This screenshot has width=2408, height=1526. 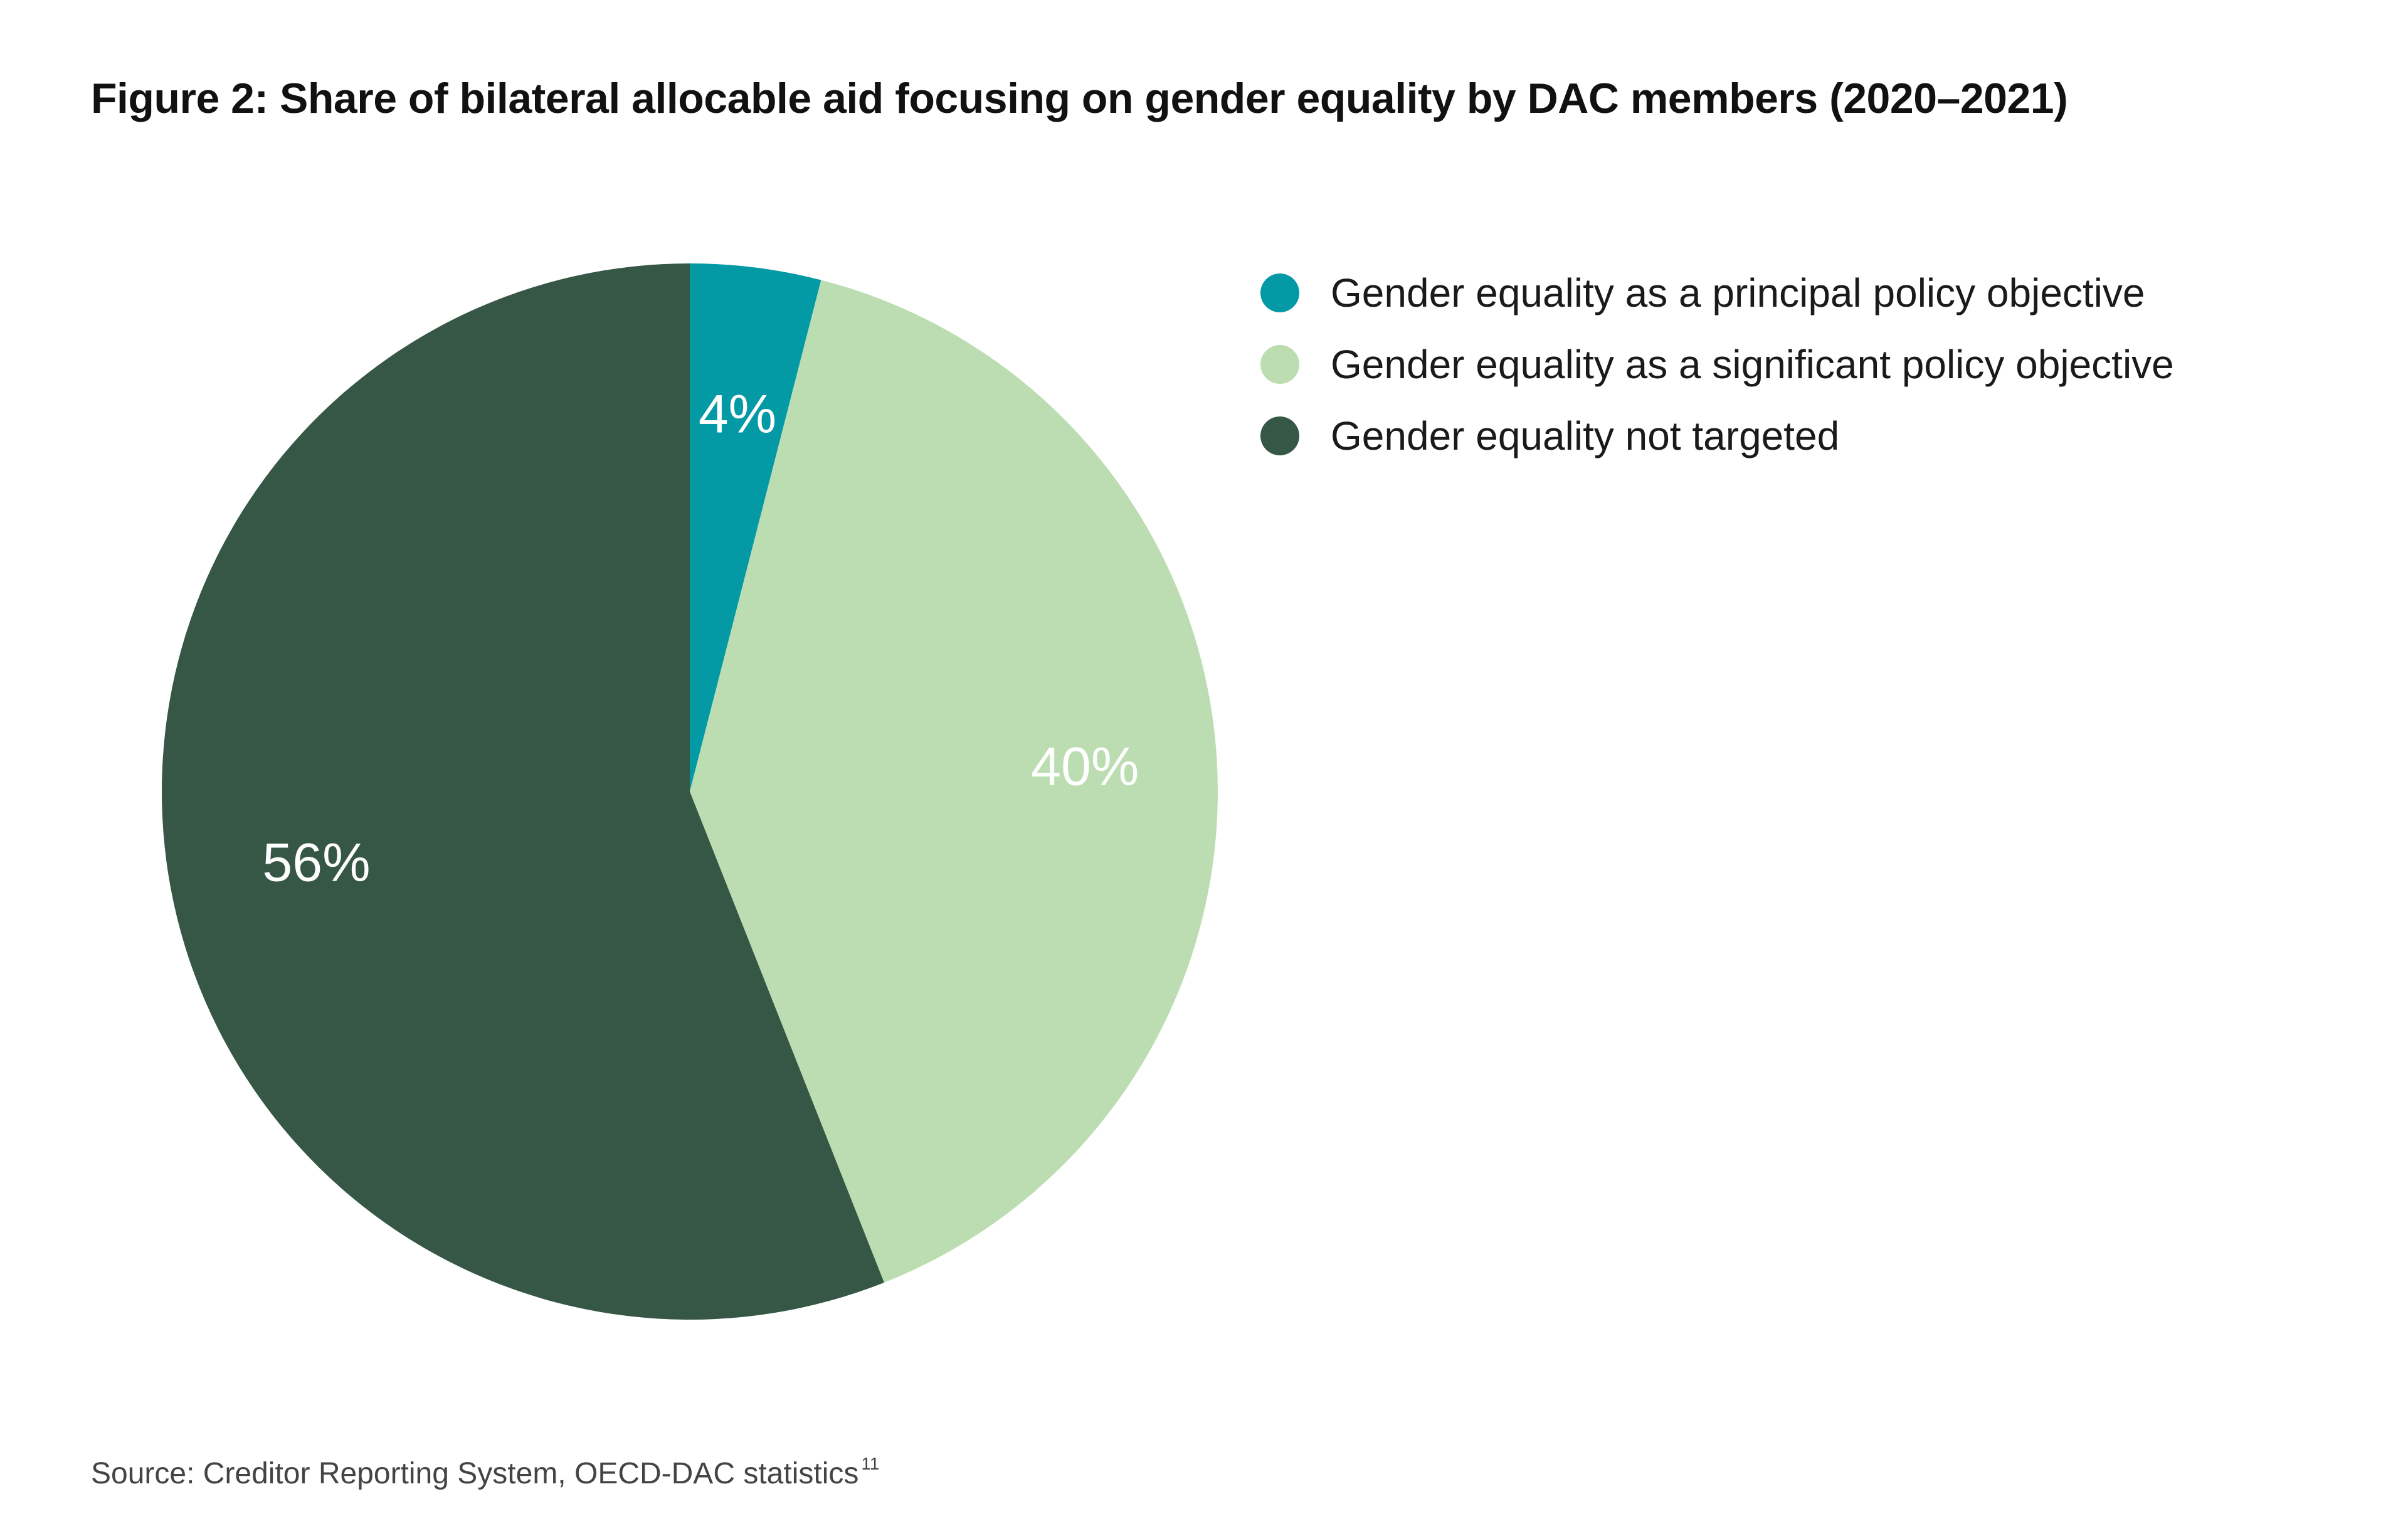 I want to click on slice-data-label: 56%, so click(x=316, y=863).